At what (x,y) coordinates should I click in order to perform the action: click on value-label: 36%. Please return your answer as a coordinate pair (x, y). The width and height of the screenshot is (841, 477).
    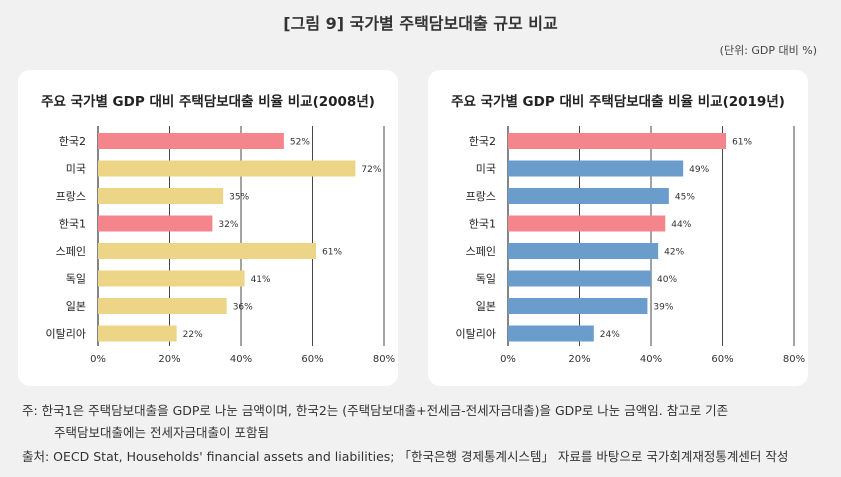
    Looking at the image, I should click on (243, 308).